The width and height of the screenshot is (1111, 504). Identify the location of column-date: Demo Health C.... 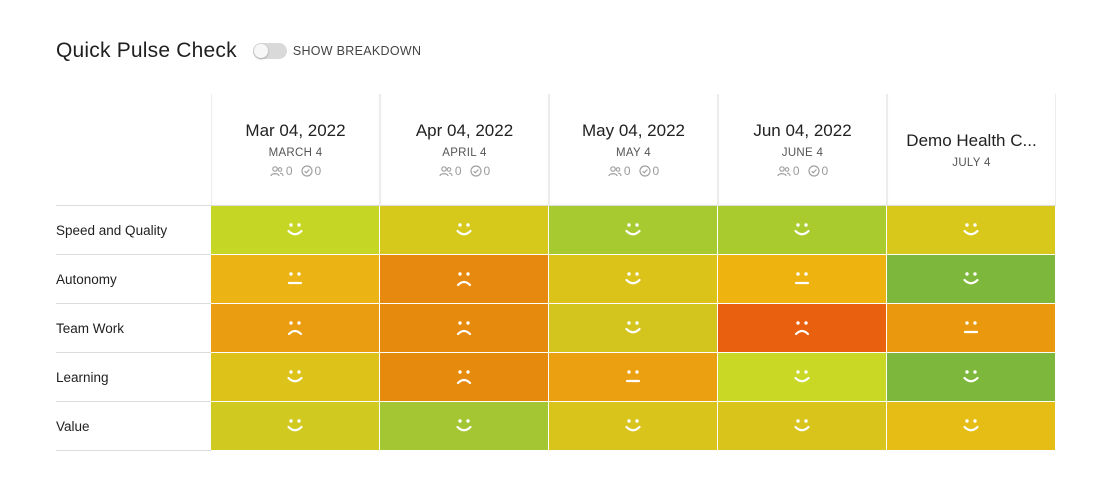
(971, 140).